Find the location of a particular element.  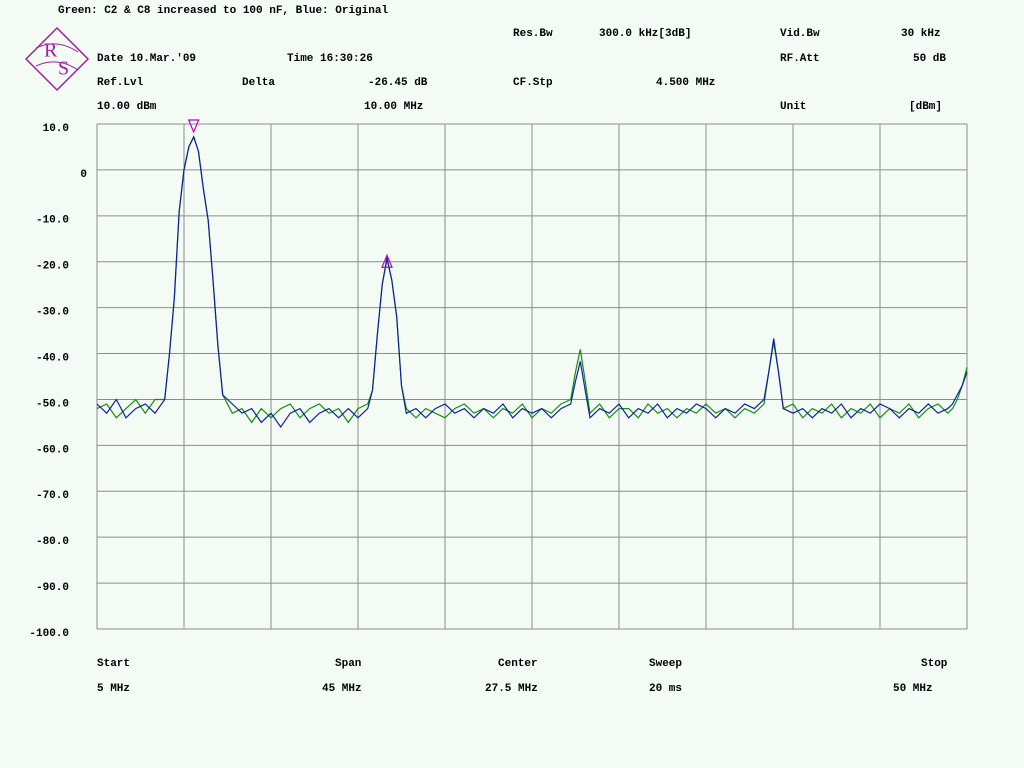

y-tick-label: 10.0 is located at coordinates (56, 129).